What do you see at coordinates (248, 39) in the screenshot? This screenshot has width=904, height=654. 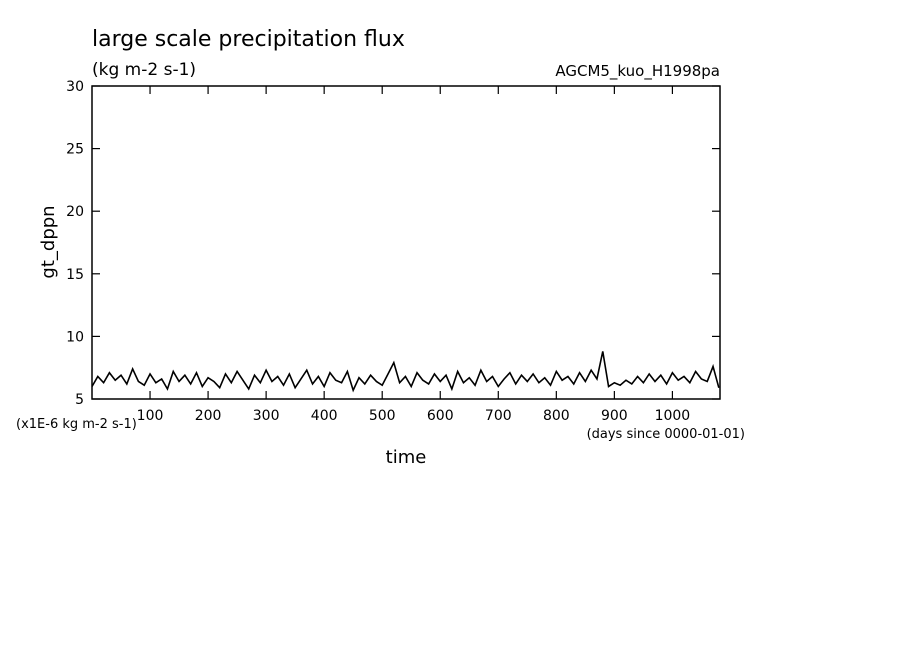 I see `chart-title: large scale precipitation flux` at bounding box center [248, 39].